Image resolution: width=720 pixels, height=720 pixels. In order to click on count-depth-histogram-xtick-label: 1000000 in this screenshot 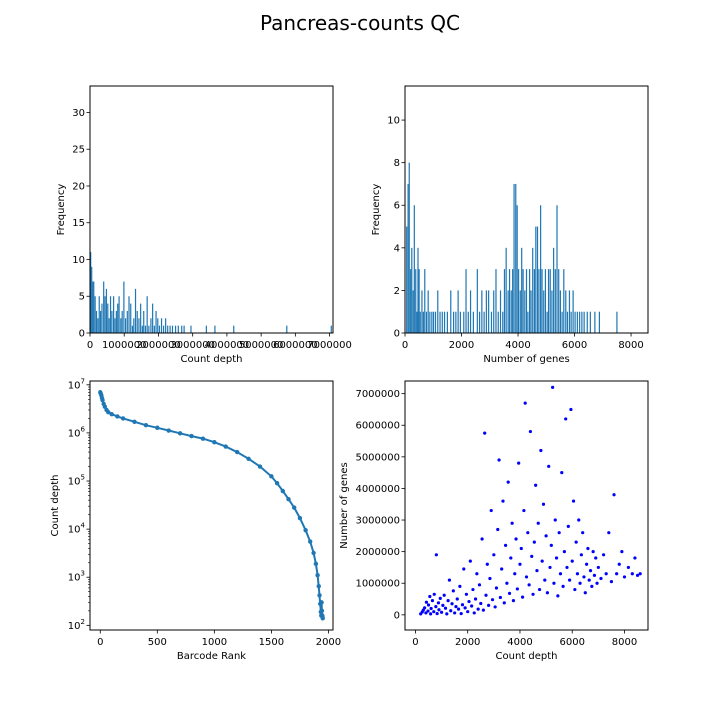, I will do `click(124, 345)`.